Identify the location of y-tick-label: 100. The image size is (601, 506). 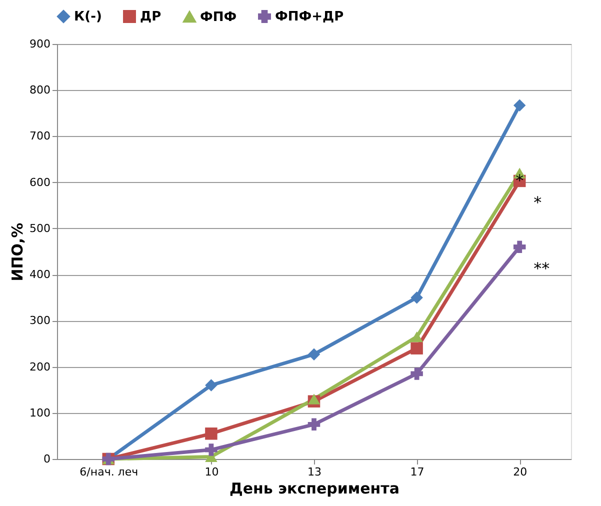
(40, 413).